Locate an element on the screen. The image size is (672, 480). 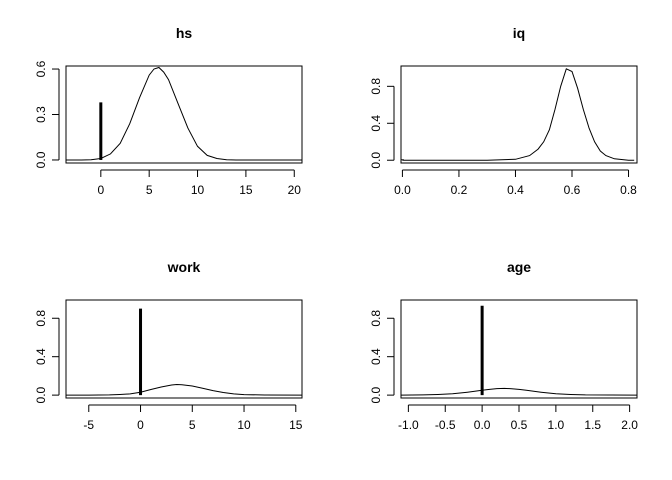
panel-hs: hs 0 5 10 15 20 0.0 0.3 0.6 is located at coordinates (168, 111).